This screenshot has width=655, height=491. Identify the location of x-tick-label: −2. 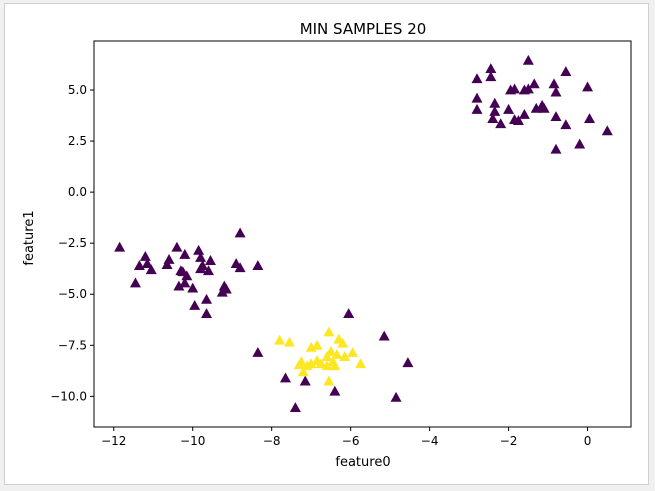
(509, 441).